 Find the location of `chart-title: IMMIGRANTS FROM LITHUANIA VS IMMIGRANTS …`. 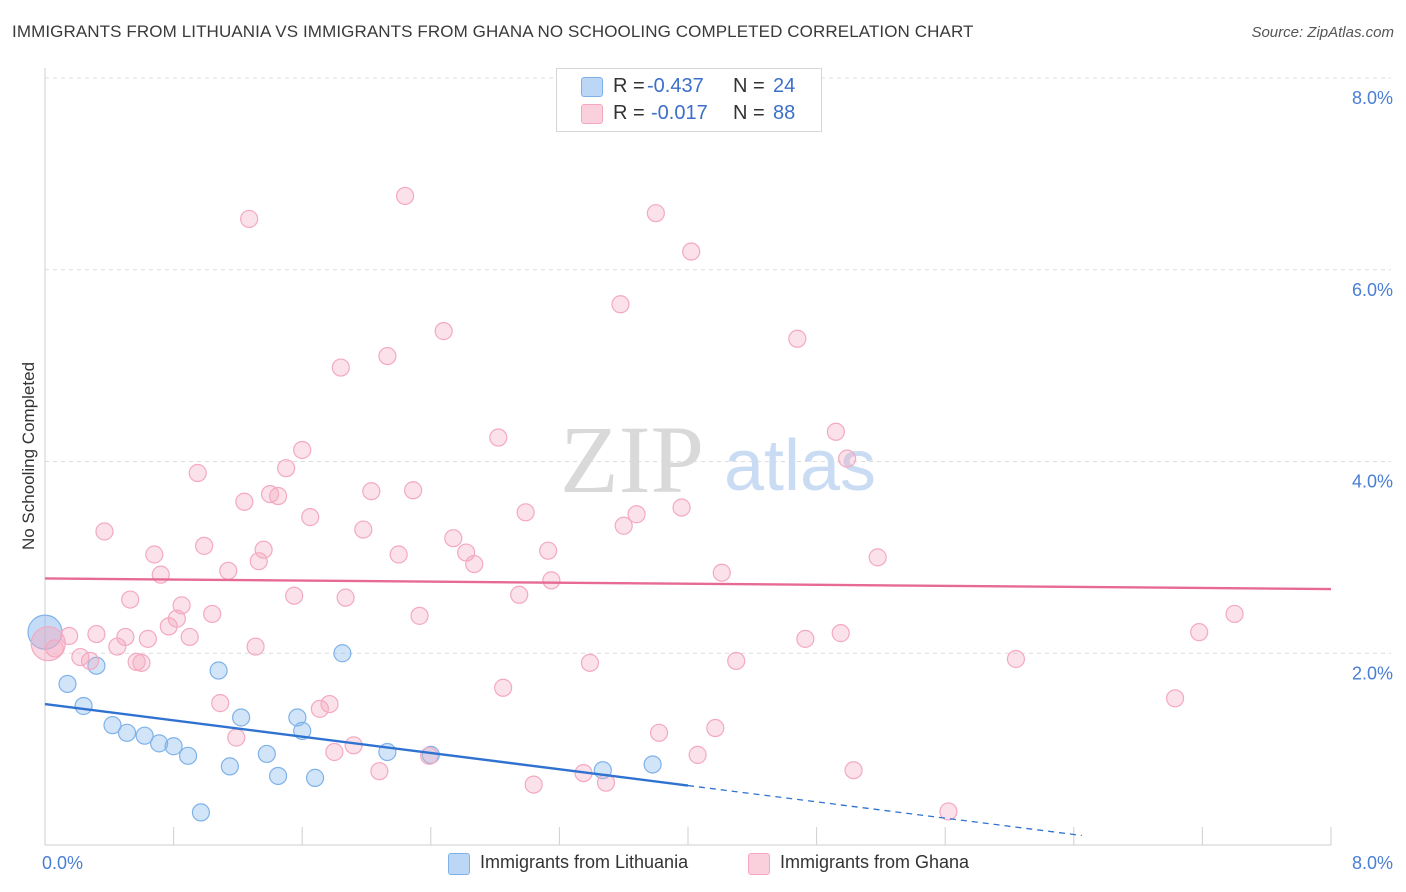

chart-title: IMMIGRANTS FROM LITHUANIA VS IMMIGRANTS … is located at coordinates (493, 31).